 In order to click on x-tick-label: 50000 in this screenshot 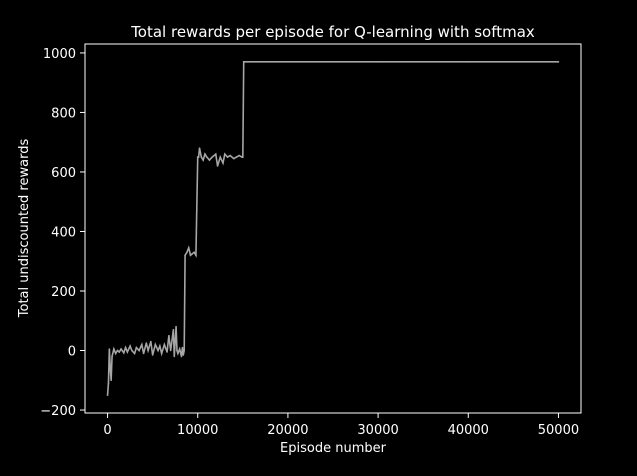, I will do `click(558, 430)`.